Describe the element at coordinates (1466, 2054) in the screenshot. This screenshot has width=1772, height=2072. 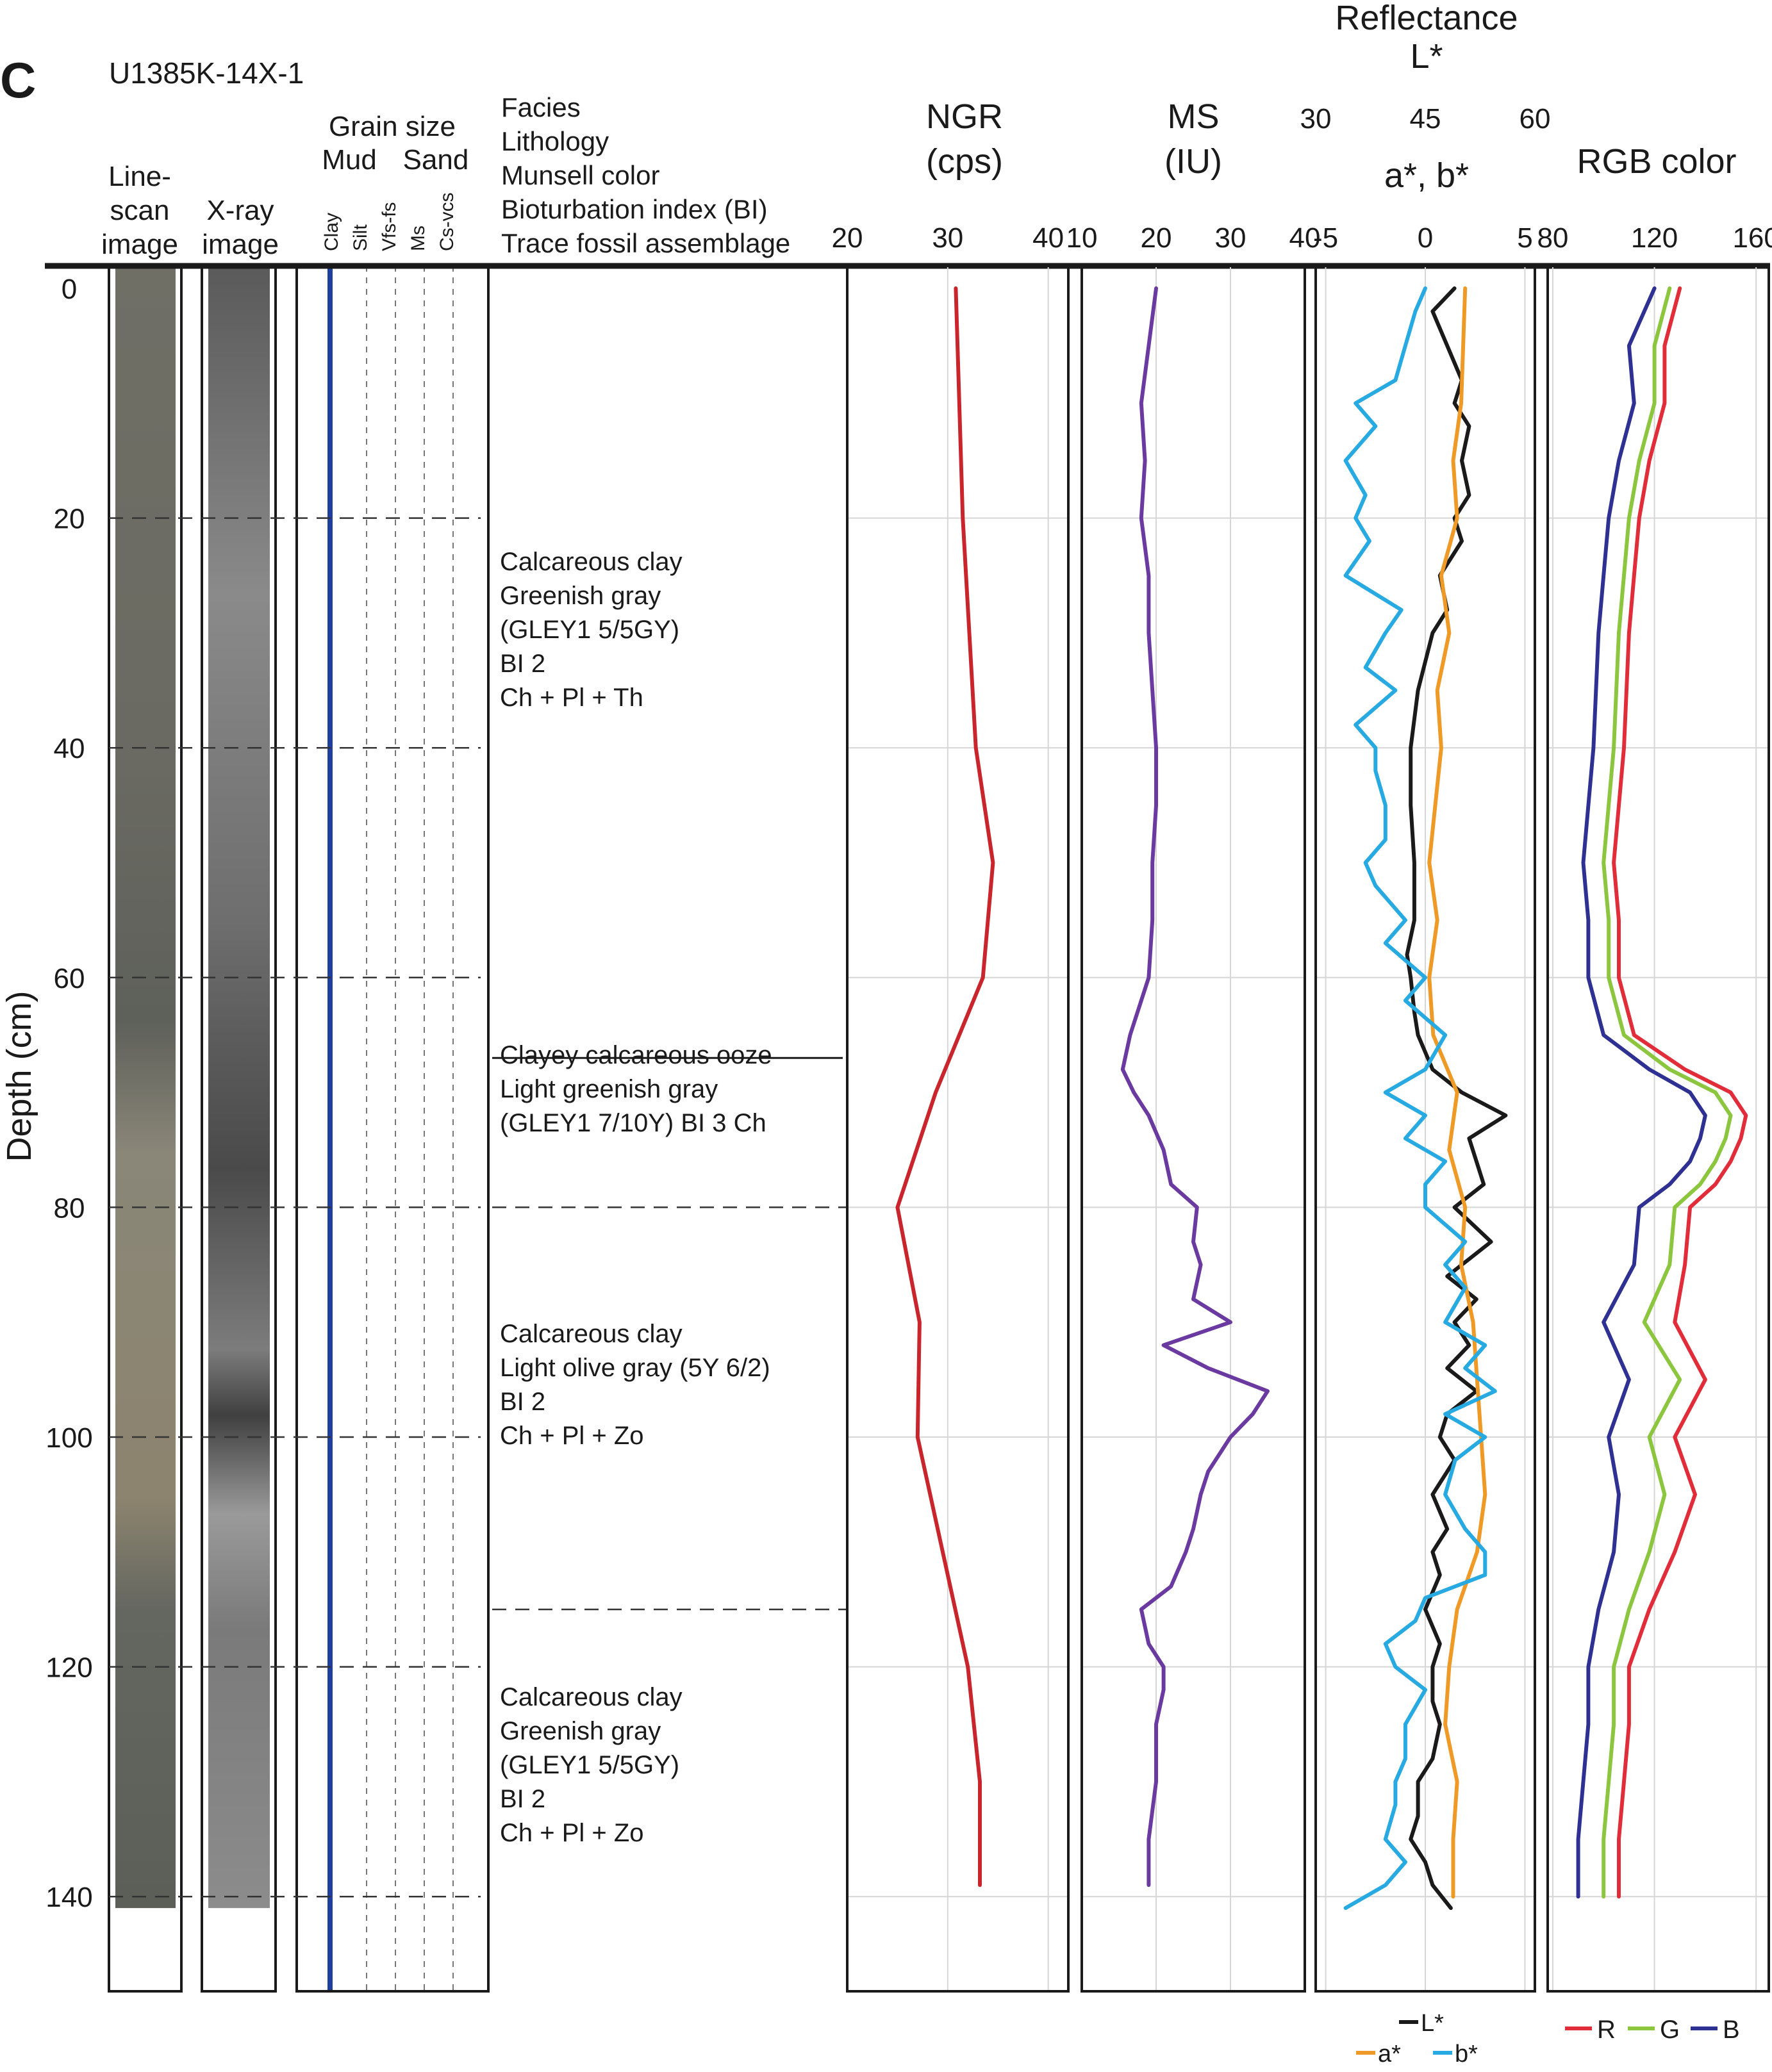
I see `legend-label-b: b*` at that location.